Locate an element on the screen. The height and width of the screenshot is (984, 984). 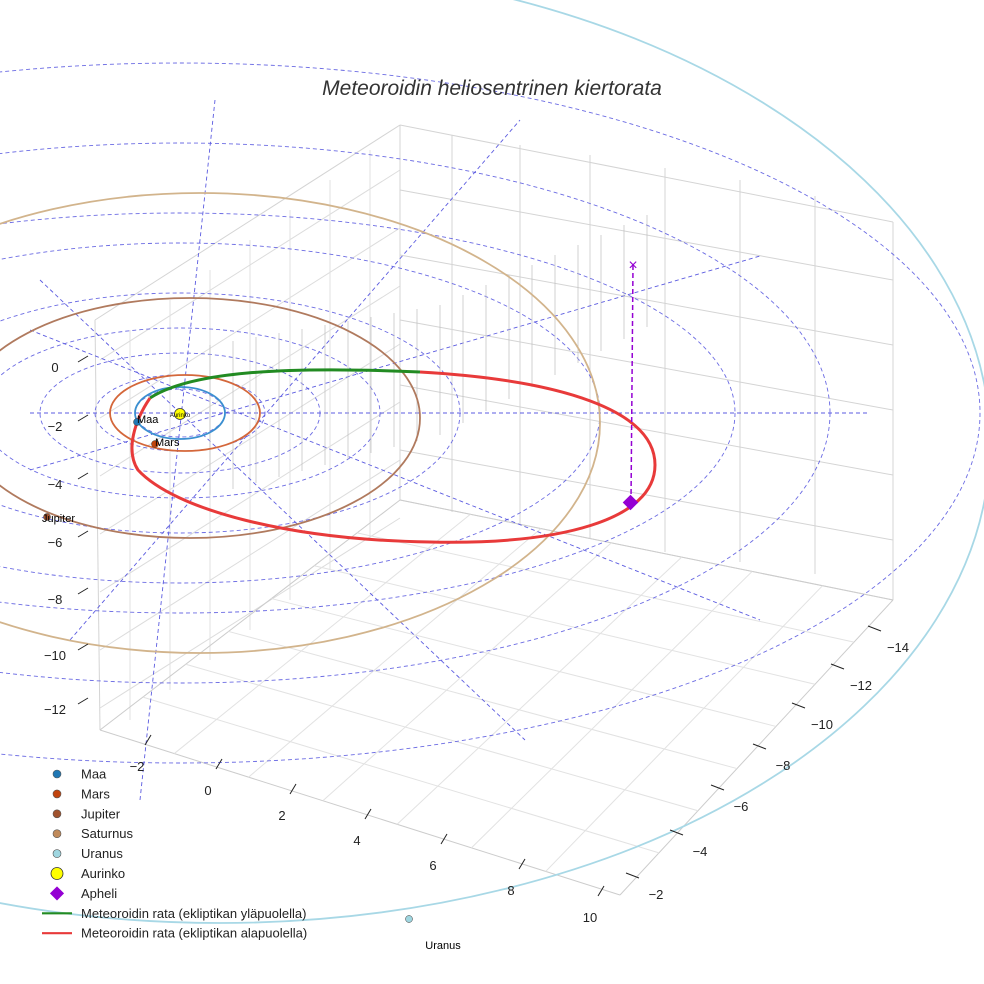
planet-label-maa: Maa is located at coordinates (148, 420).